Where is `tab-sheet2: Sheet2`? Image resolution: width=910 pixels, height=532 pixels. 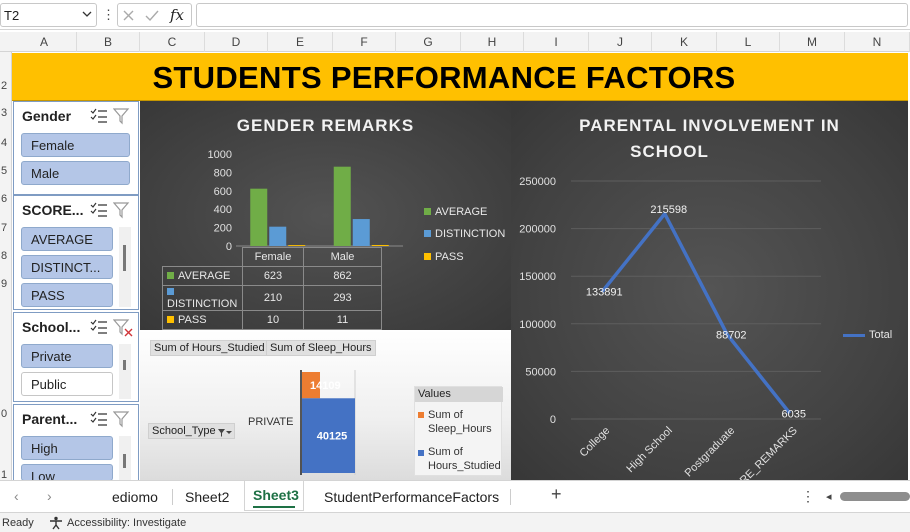
tab-sheet2: Sheet2 is located at coordinates (207, 497).